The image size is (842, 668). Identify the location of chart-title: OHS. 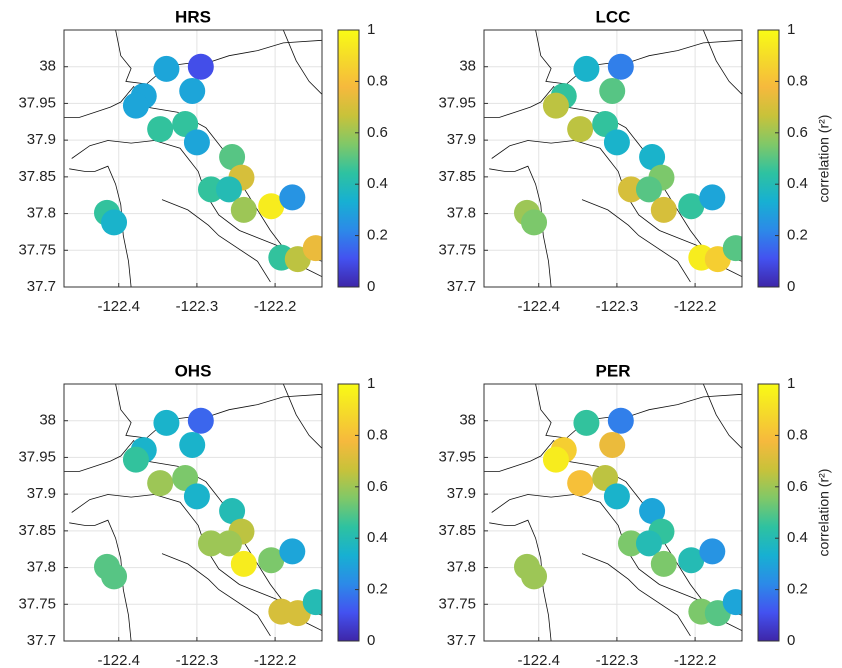
(193, 370).